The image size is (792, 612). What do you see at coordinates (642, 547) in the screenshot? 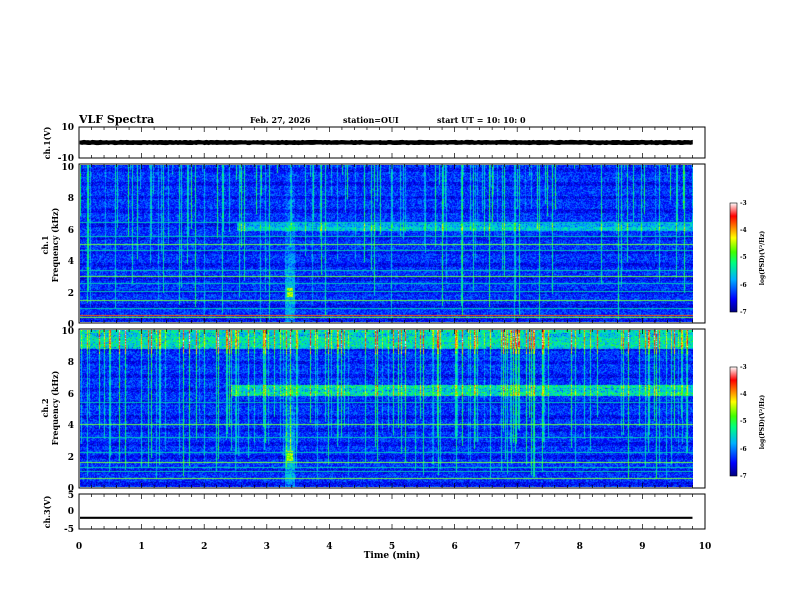
I see `x-tick-label: 9` at bounding box center [642, 547].